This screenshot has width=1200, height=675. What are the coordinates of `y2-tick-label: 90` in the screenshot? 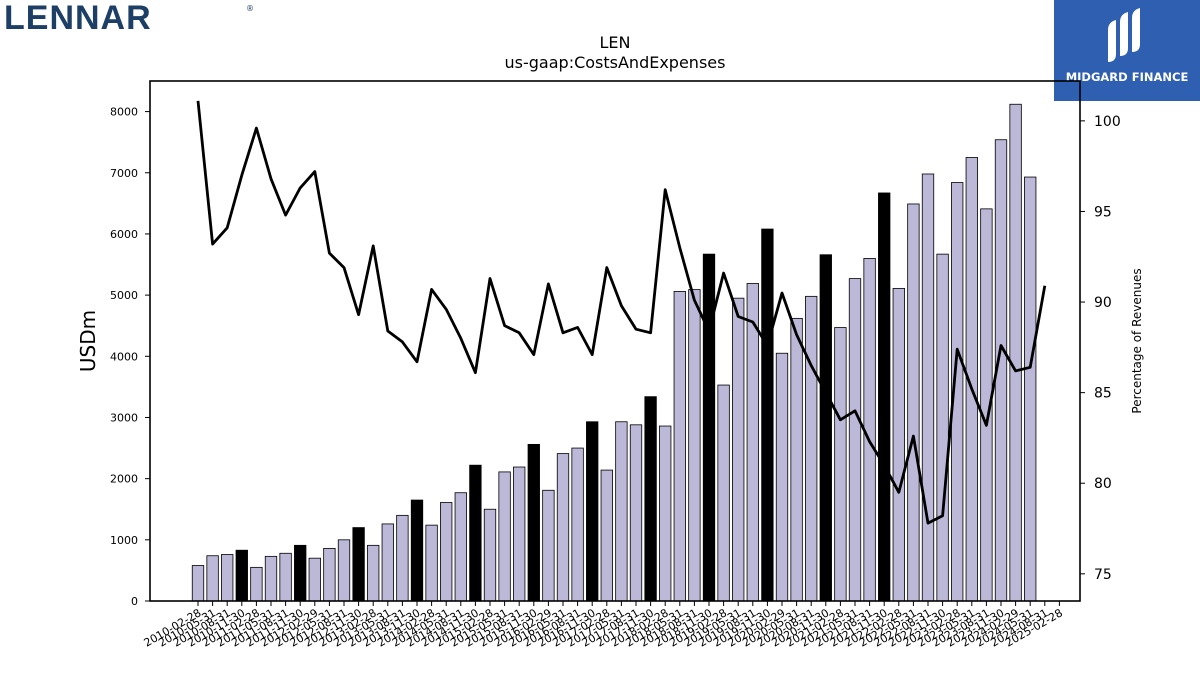 It's located at (1103, 303).